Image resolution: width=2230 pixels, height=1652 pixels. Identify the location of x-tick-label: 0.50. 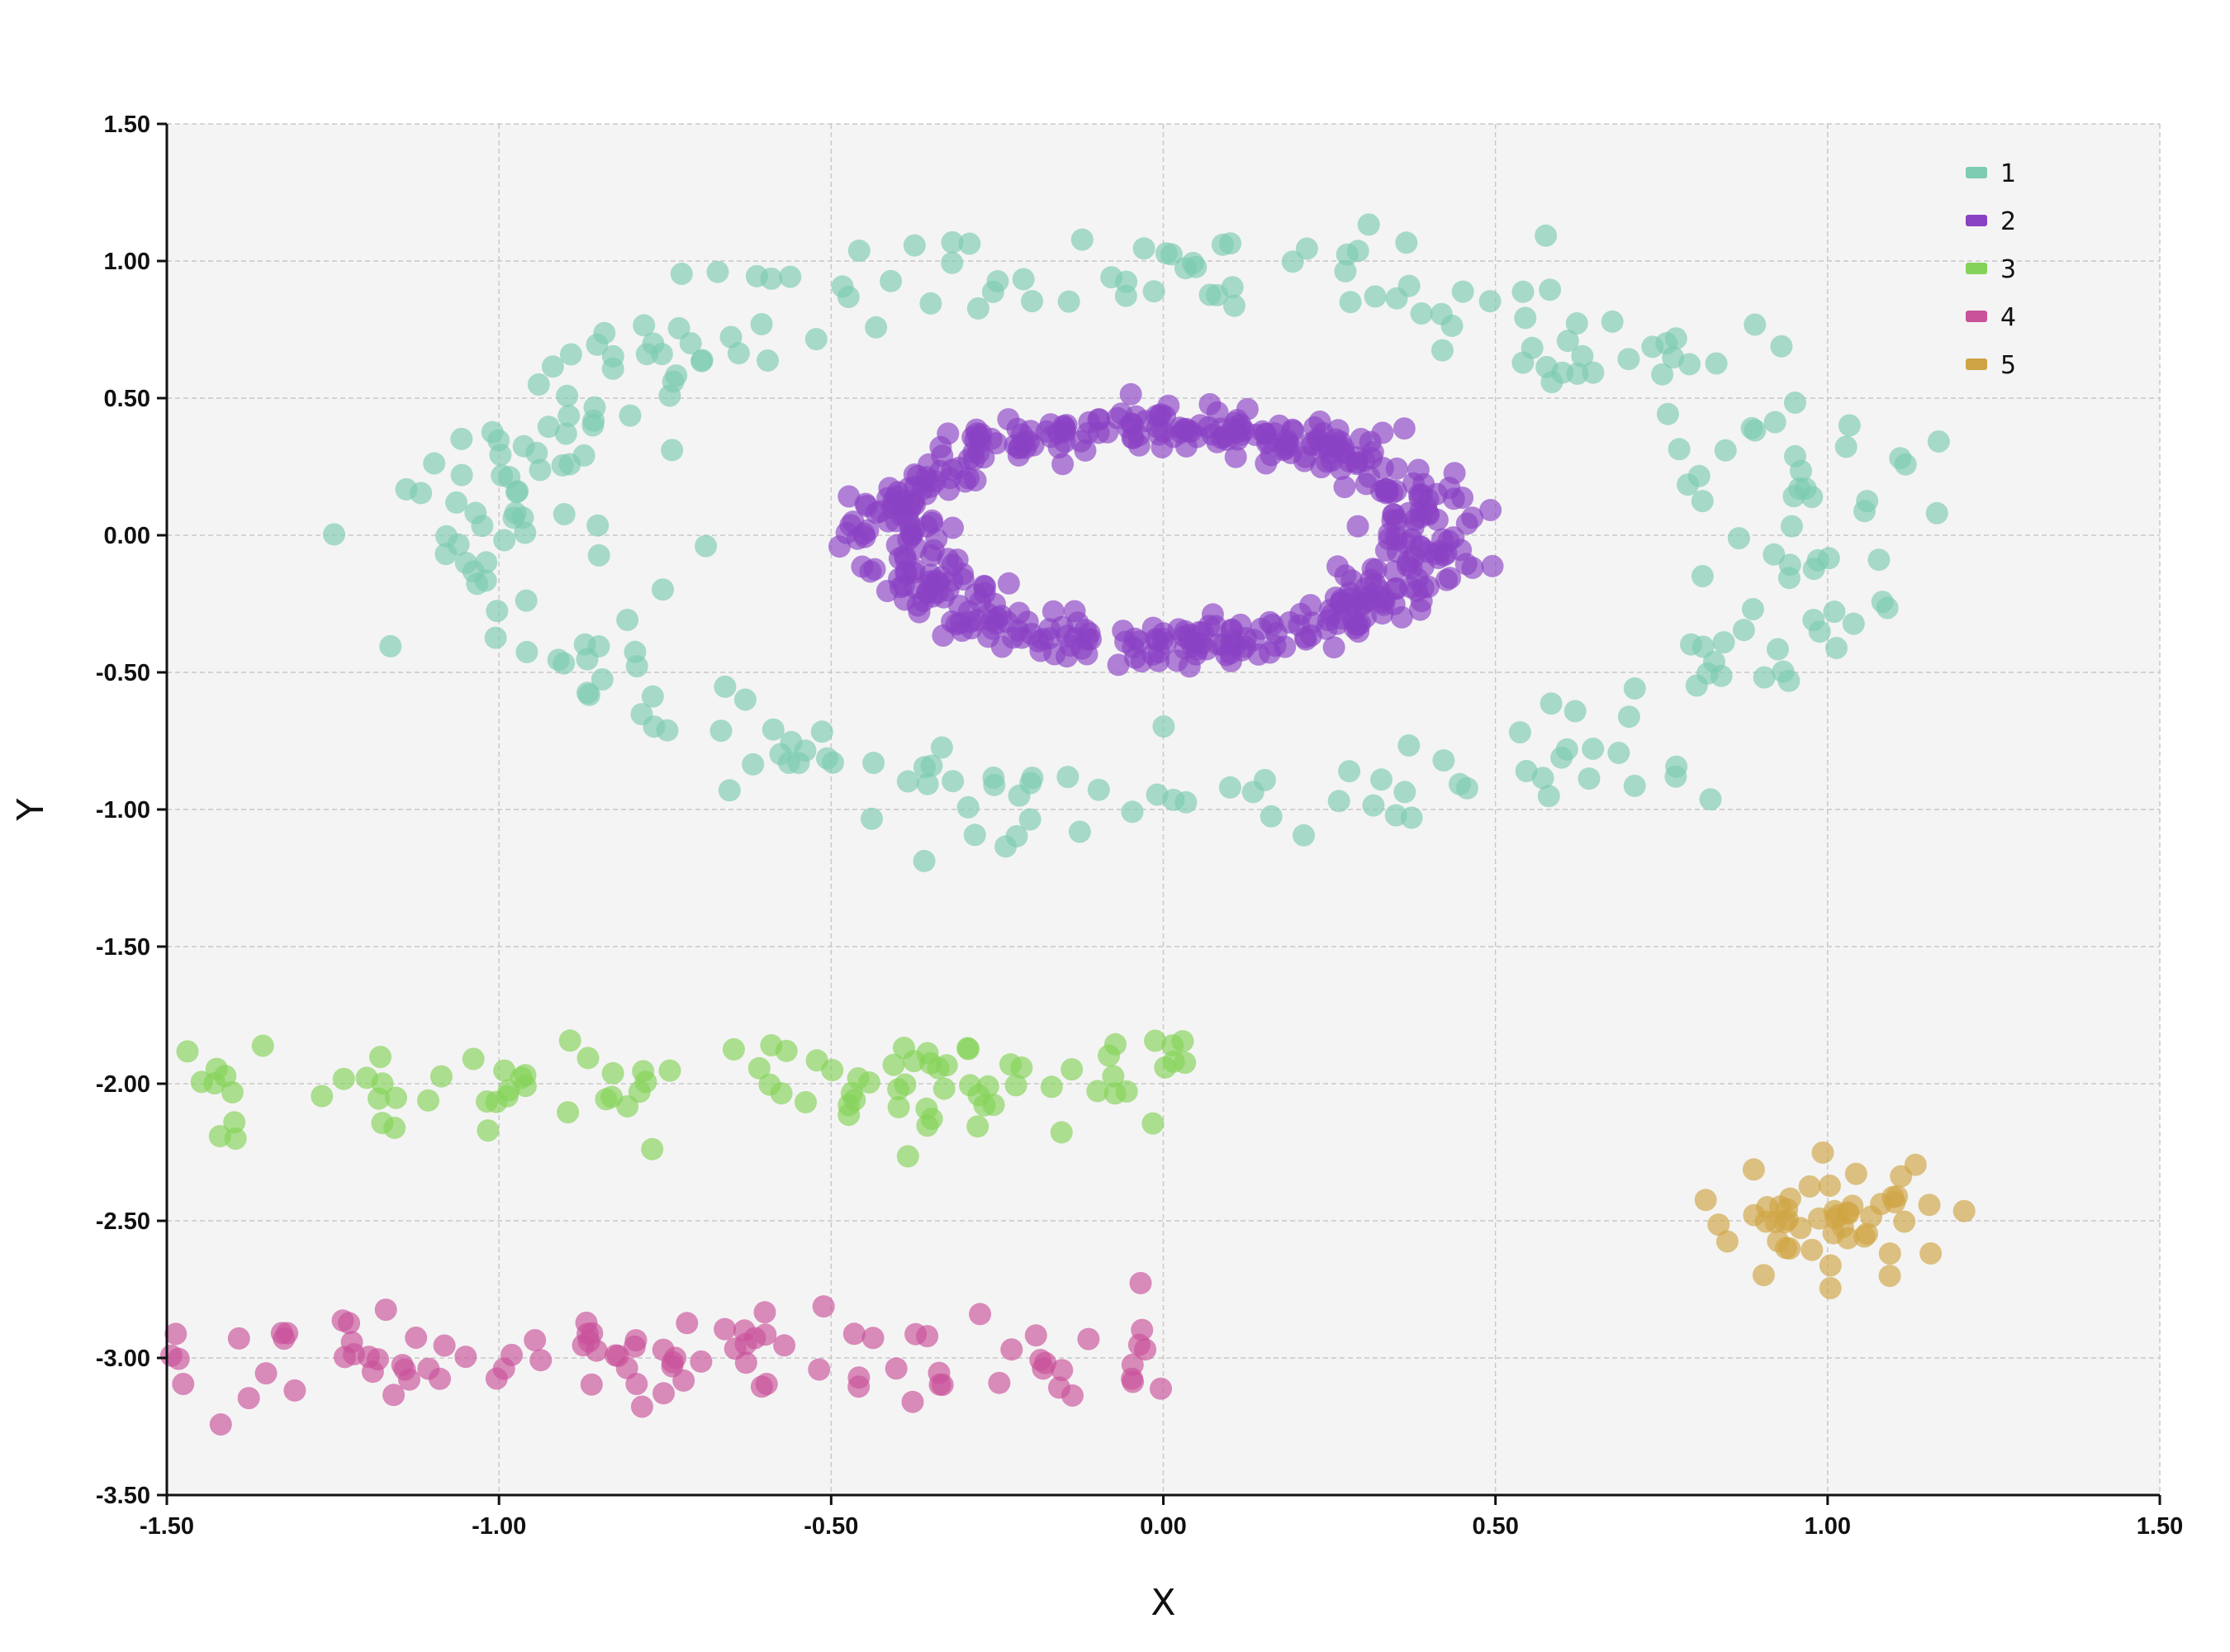
(1495, 1526).